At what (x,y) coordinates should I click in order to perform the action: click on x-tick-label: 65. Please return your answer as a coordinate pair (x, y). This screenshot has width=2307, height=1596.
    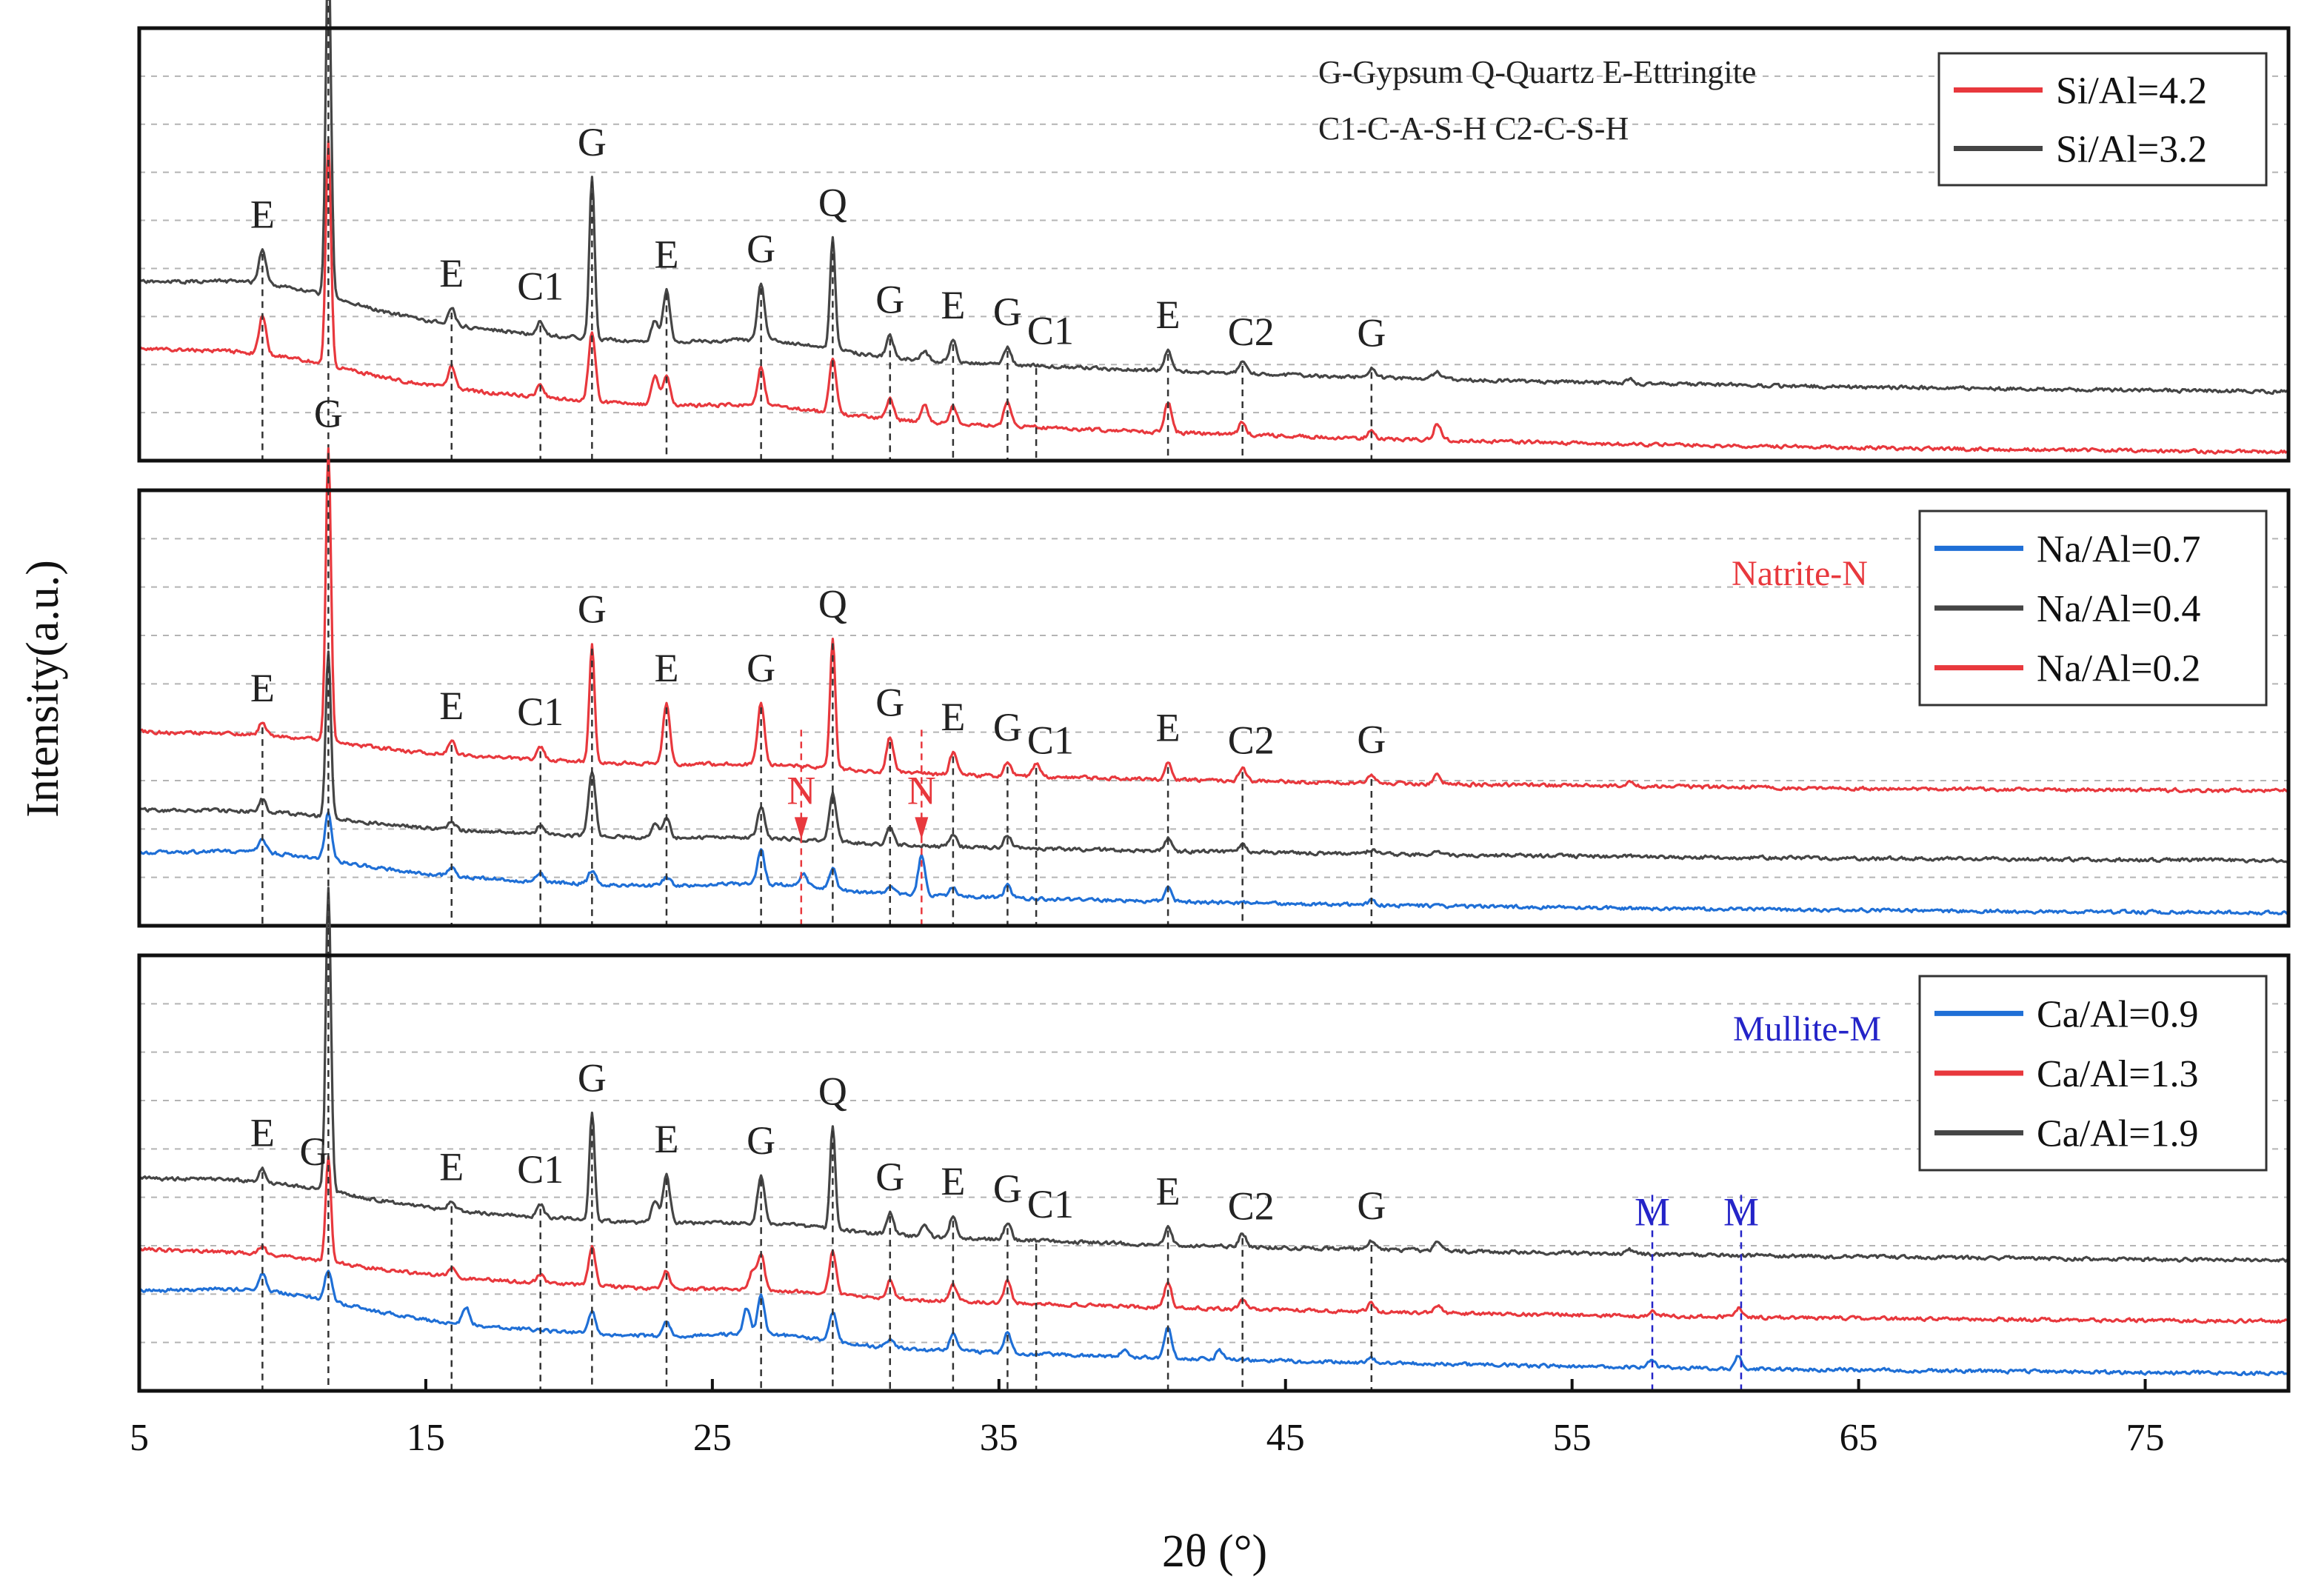
    Looking at the image, I should click on (1859, 1438).